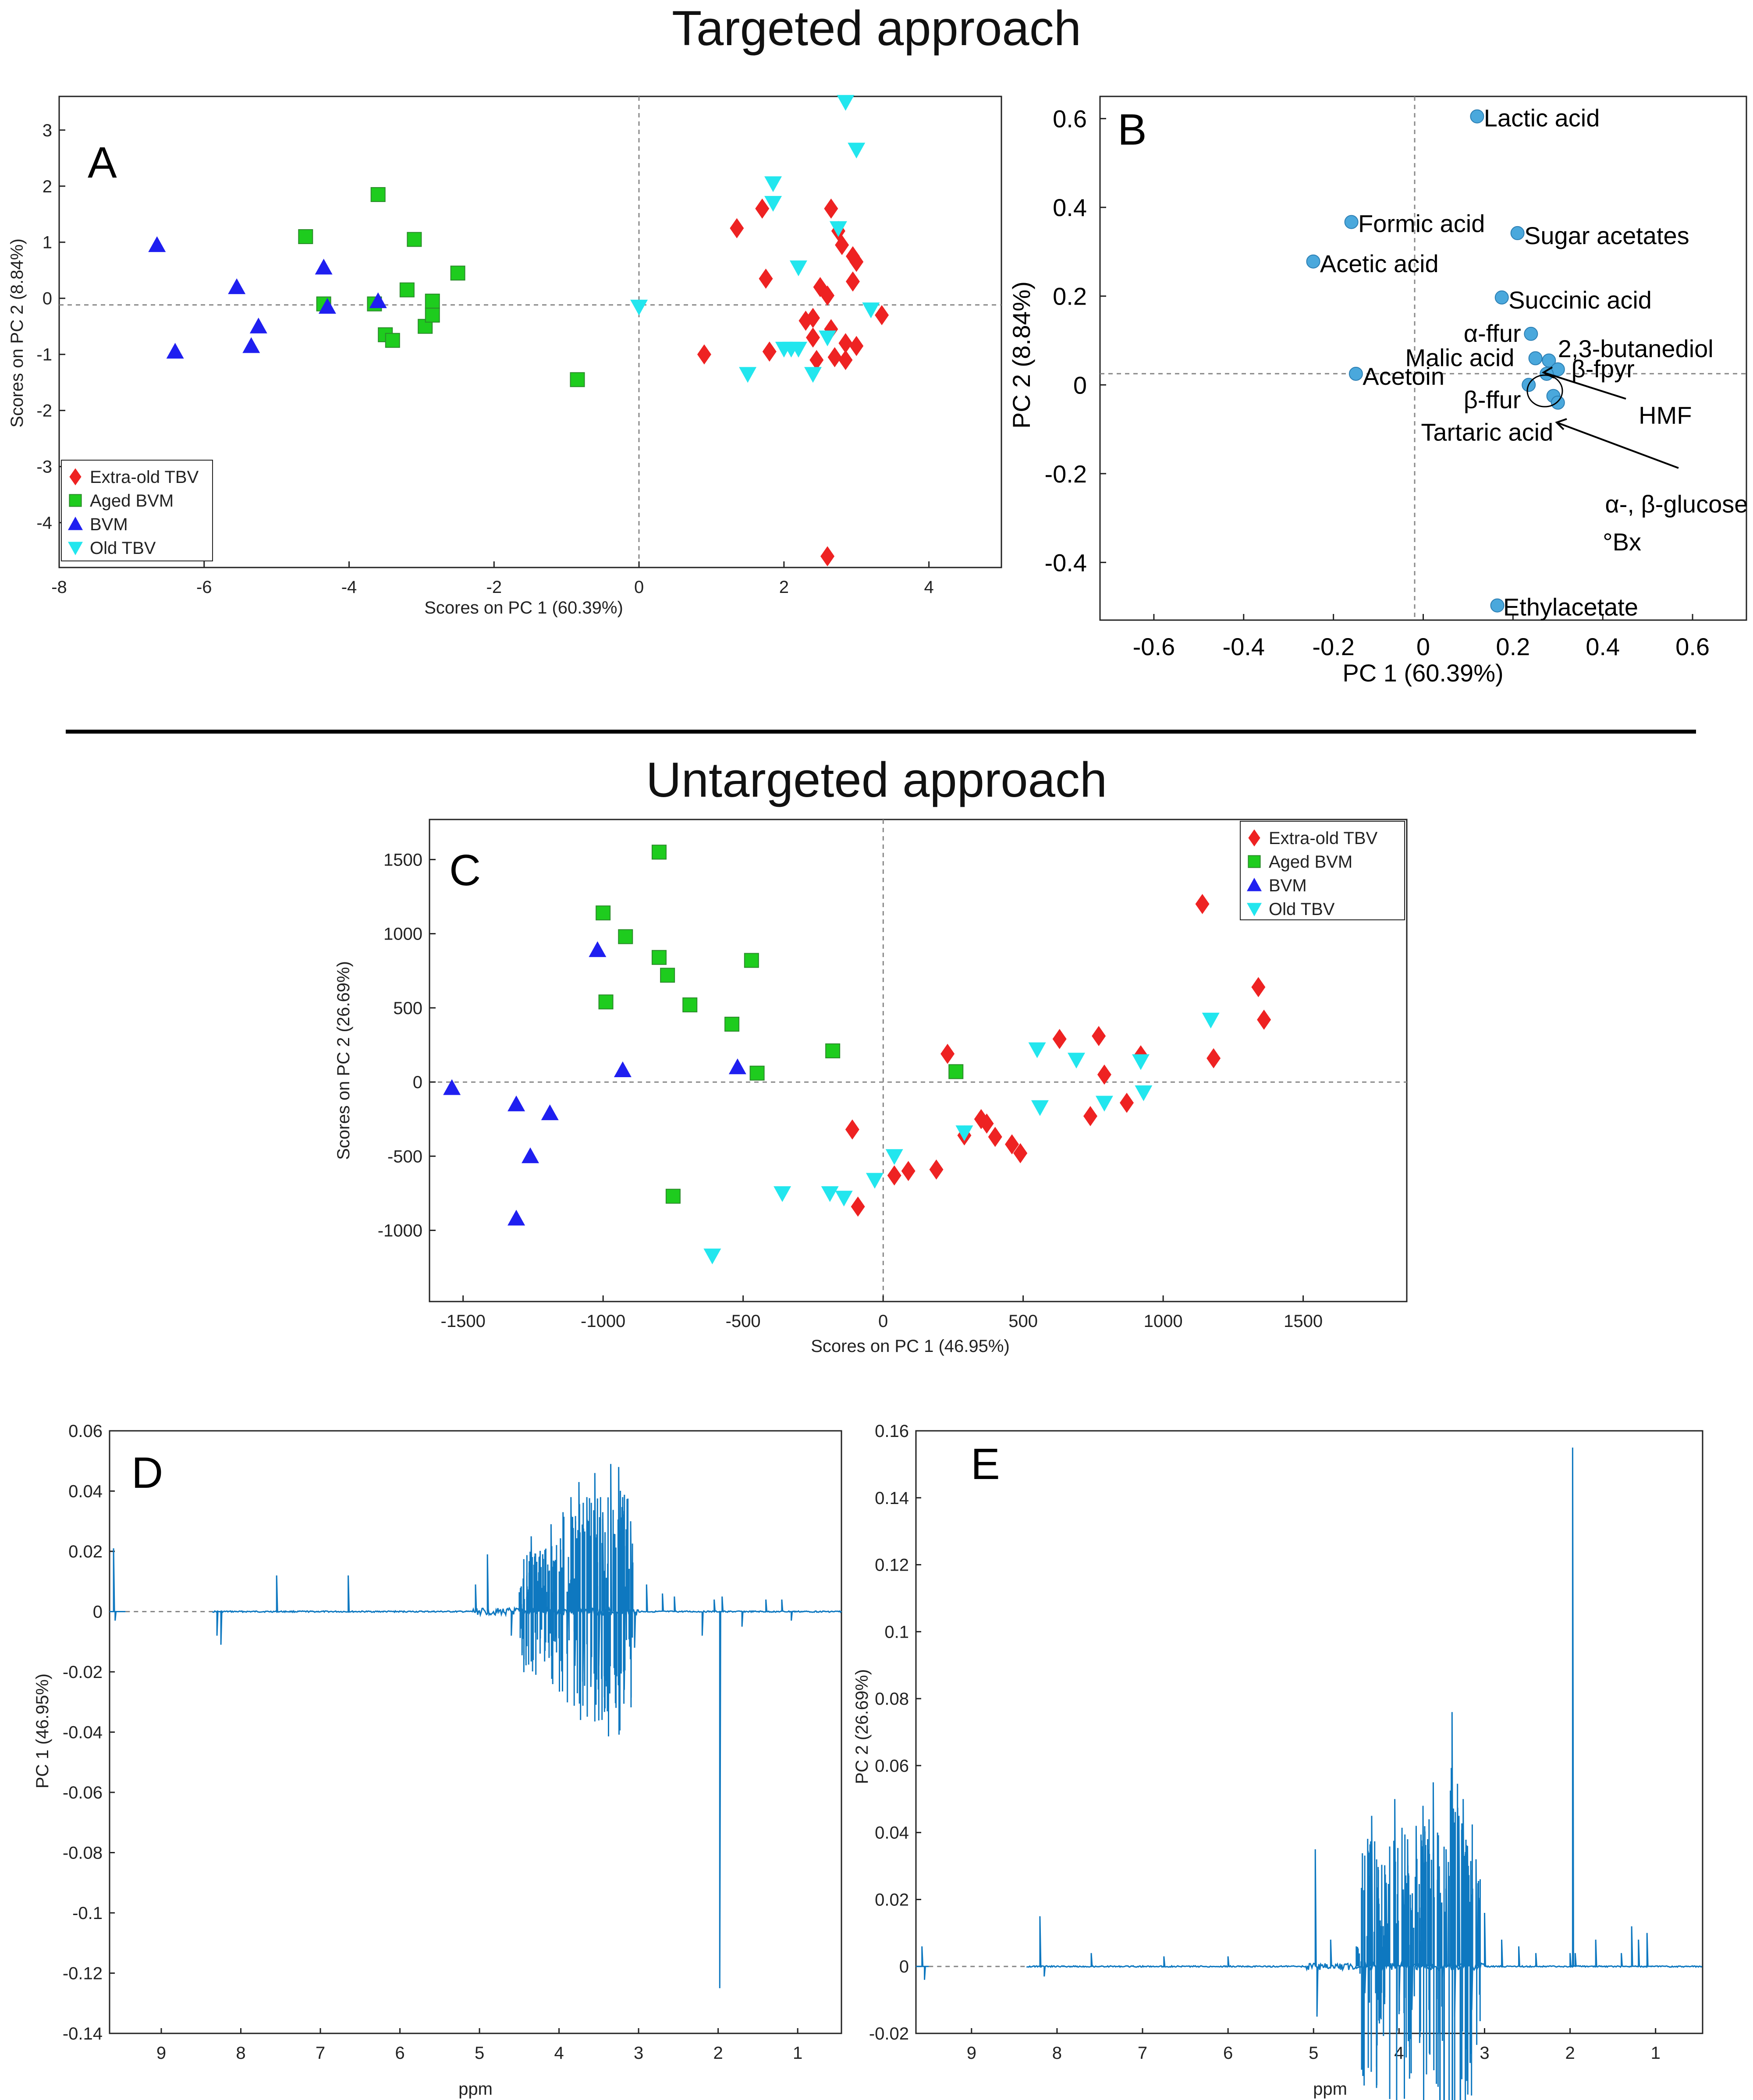 This screenshot has width=1753, height=2100. I want to click on plot-frame, so click(475, 1732).